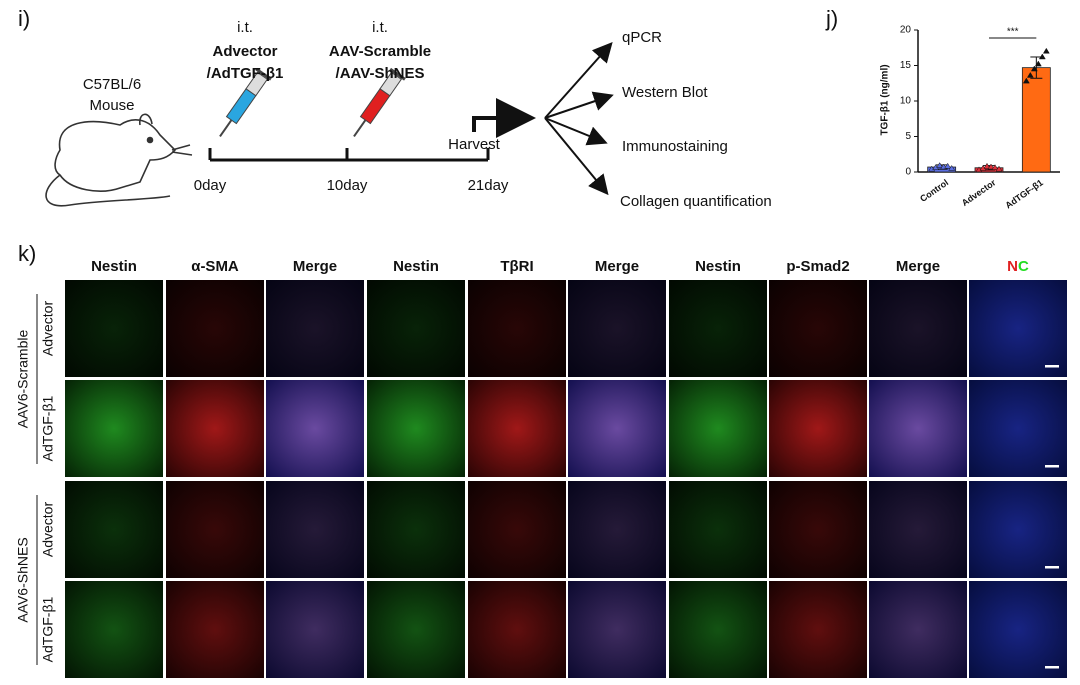  I want to click on agent: Advector, so click(244, 51).